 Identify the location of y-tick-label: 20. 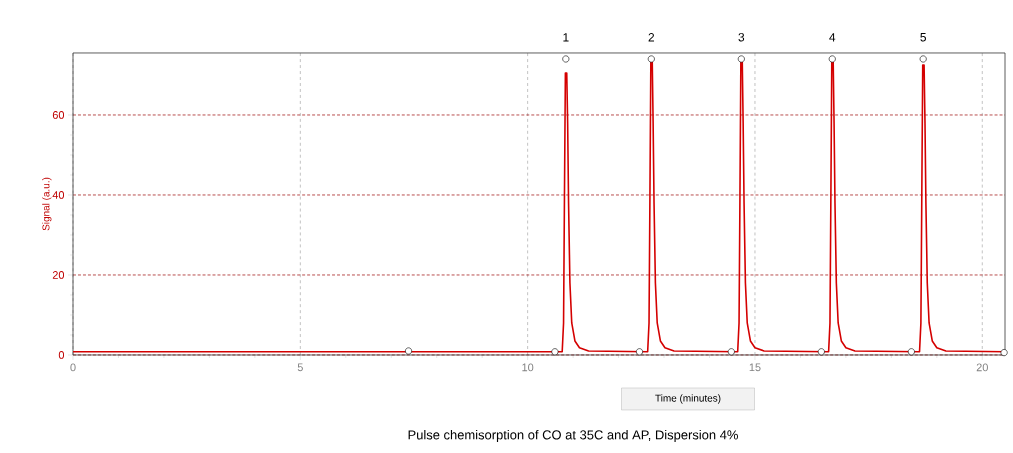
(58, 275).